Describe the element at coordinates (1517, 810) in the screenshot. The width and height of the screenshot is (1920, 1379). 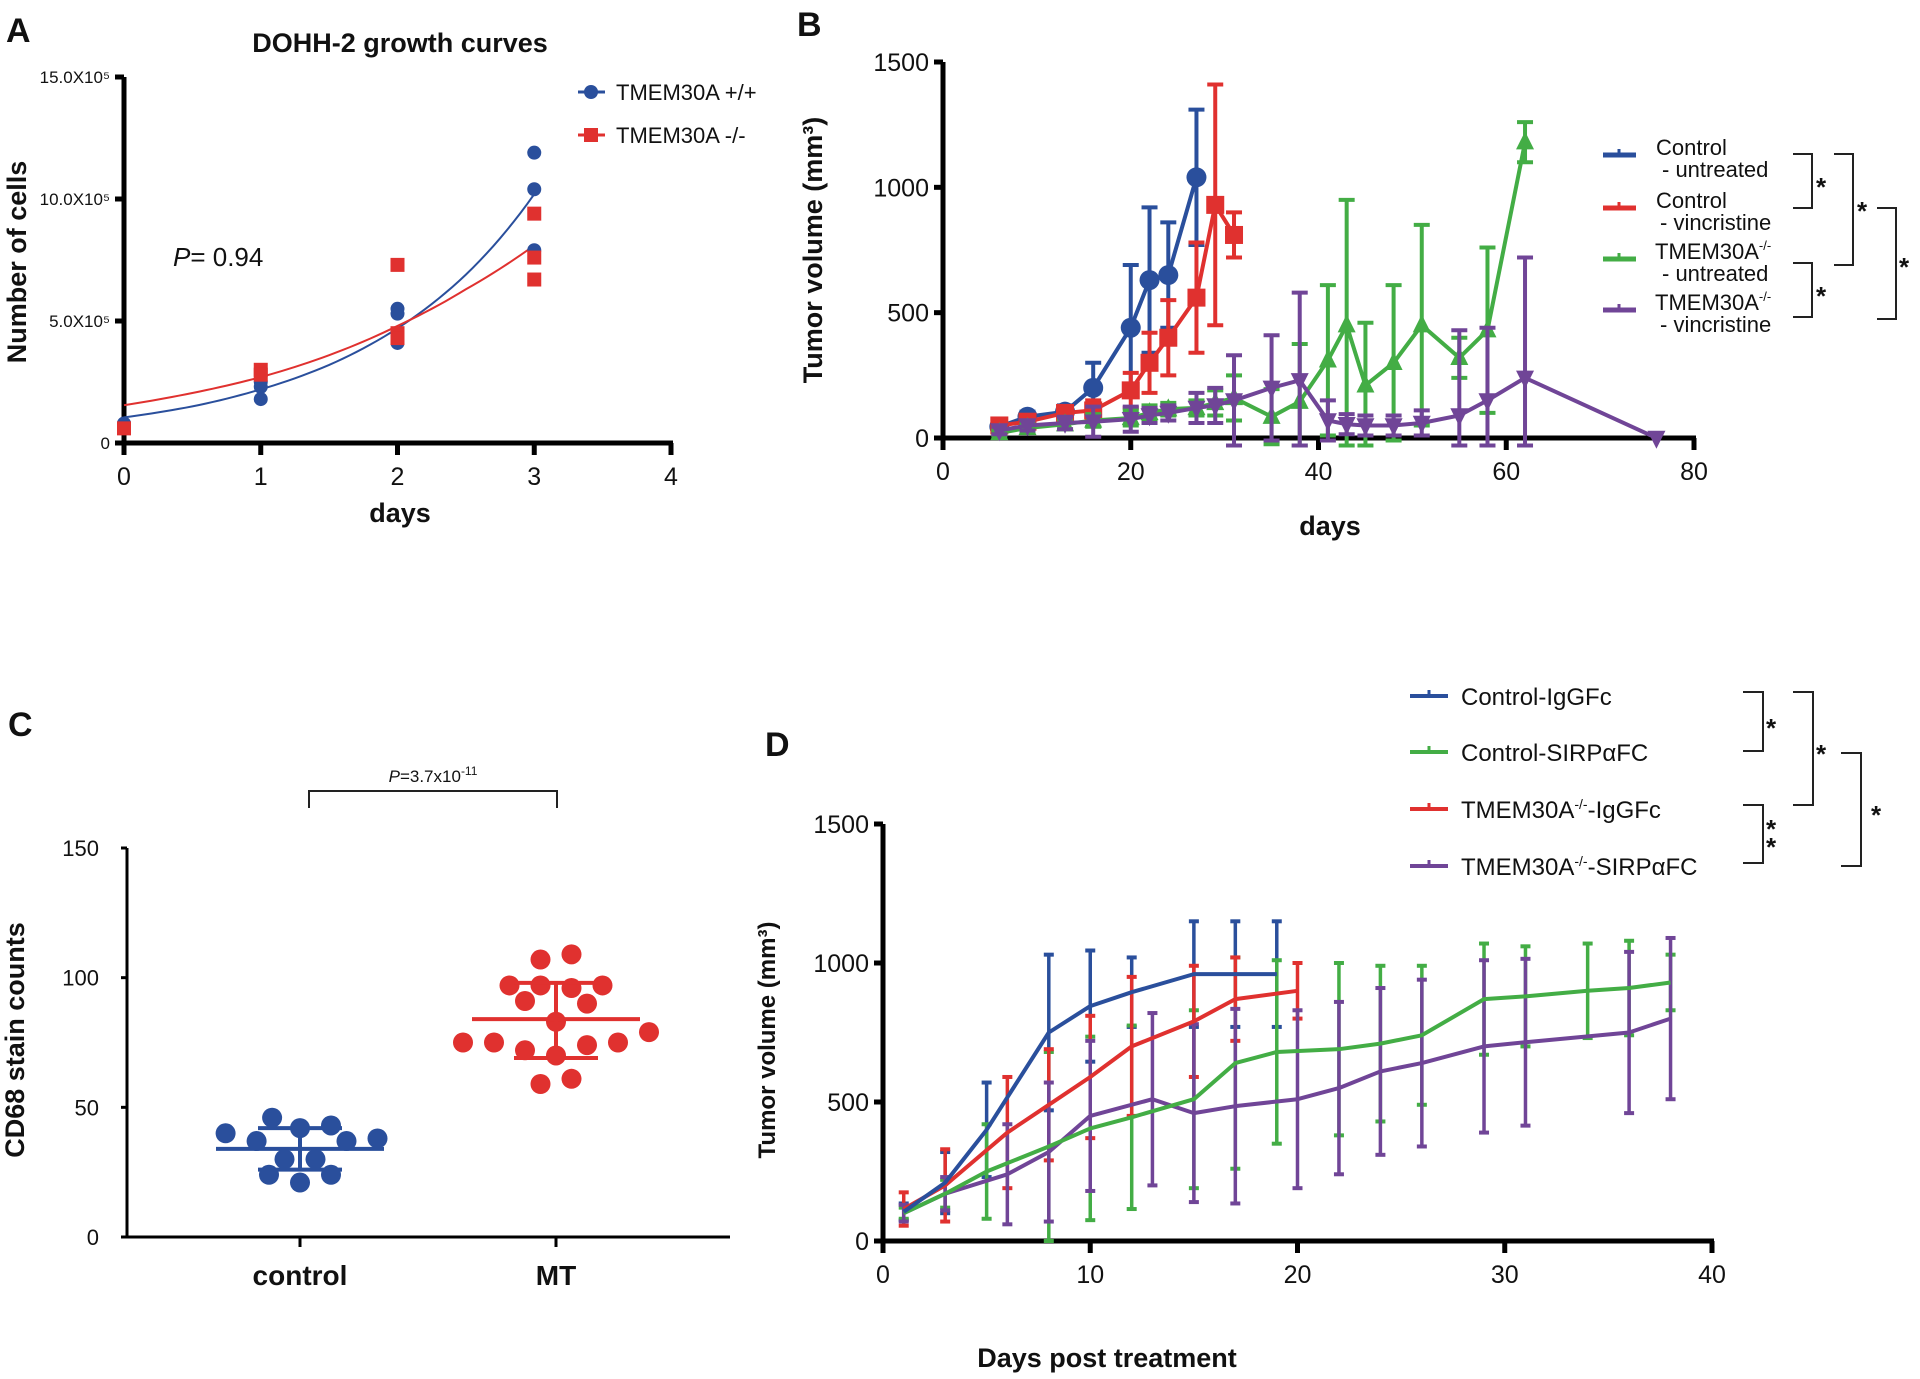
I see `legend-label-d-2-name: TMEM30A` at that location.